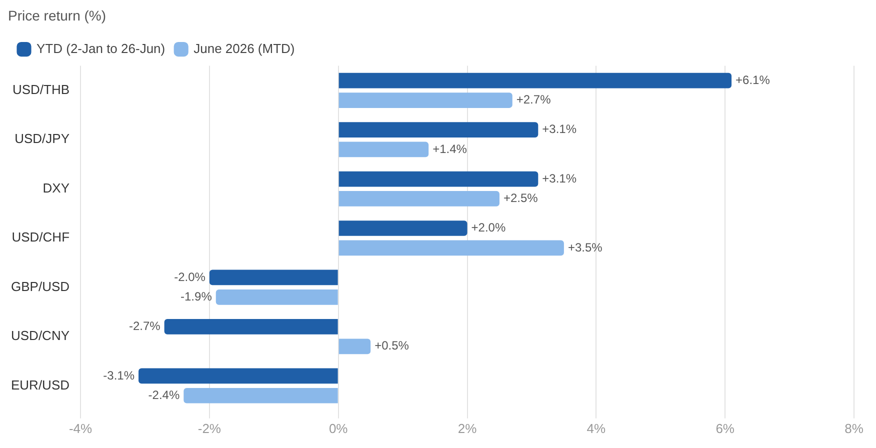  Describe the element at coordinates (40, 384) in the screenshot. I see `y-tick-label: EUR/USD` at that location.